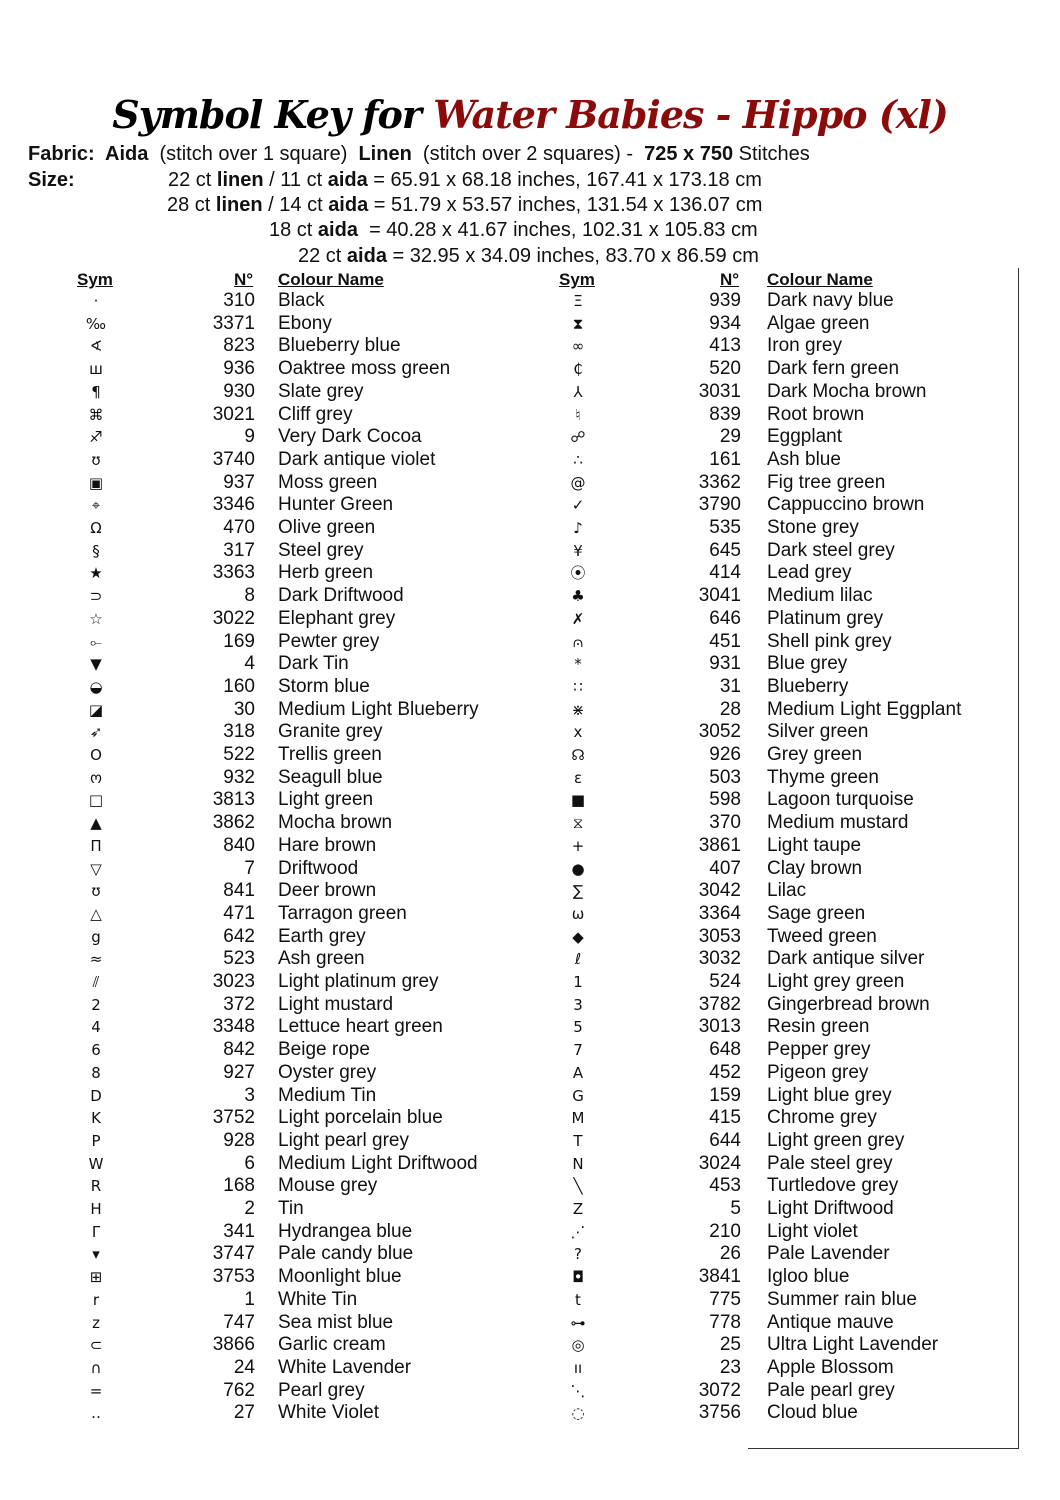 Image resolution: width=1060 pixels, height=1500 pixels. Describe the element at coordinates (239, 1390) in the screenshot. I see `colour-number: 762` at that location.